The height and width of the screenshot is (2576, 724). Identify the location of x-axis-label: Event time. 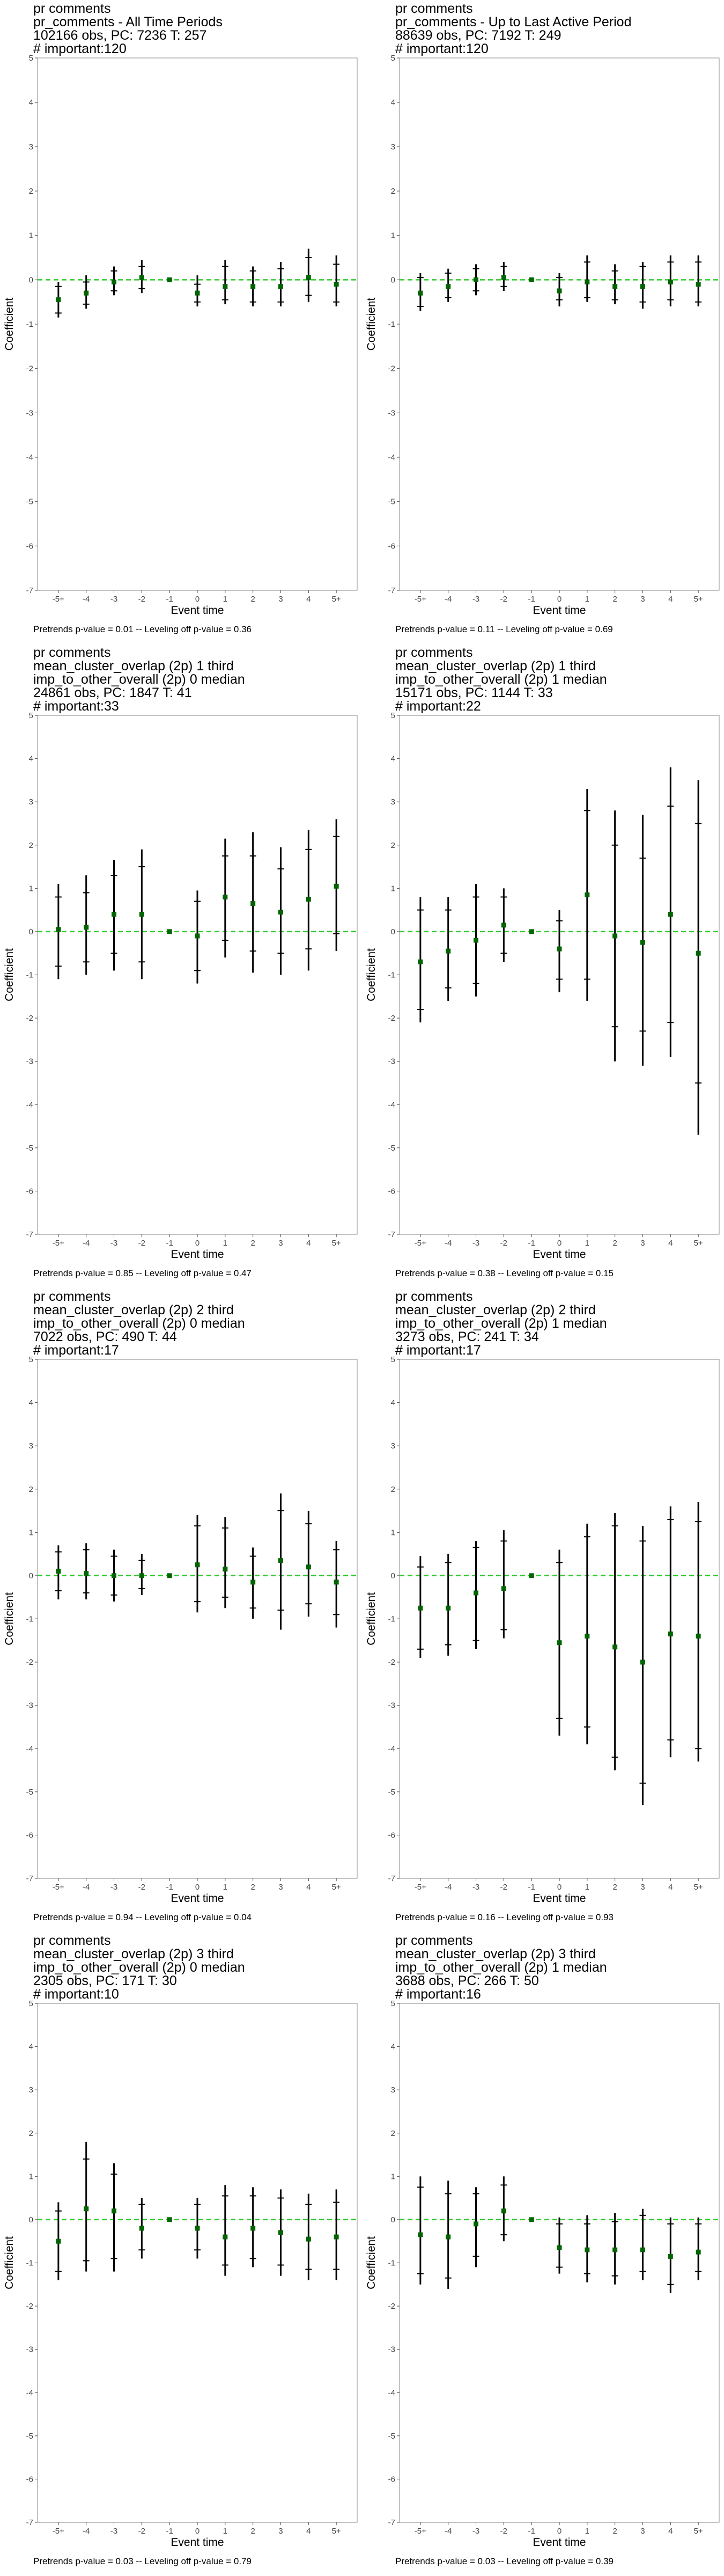
(559, 610).